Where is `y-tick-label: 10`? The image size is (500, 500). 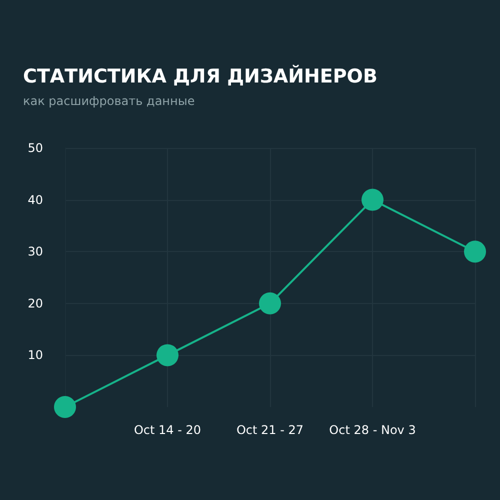
y-tick-label: 10 is located at coordinates (35, 355).